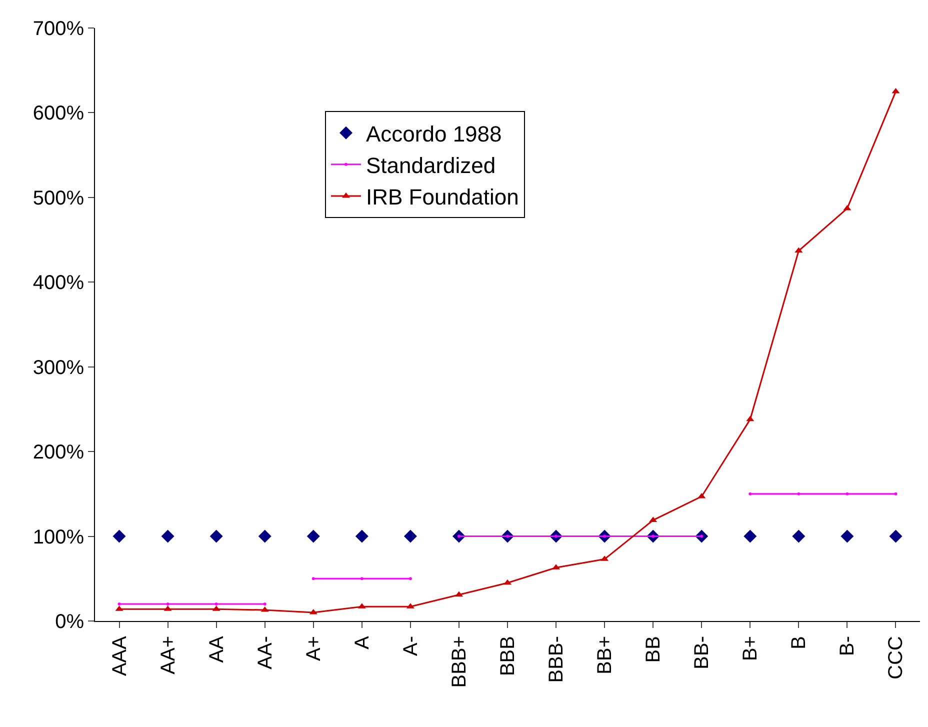  Describe the element at coordinates (313, 649) in the screenshot. I see `x-tick-label: A+` at that location.